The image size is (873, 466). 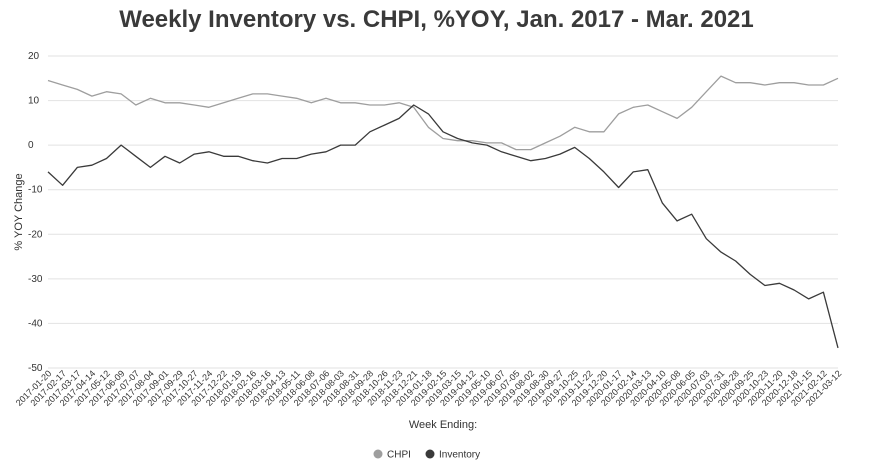 What do you see at coordinates (443, 113) in the screenshot?
I see `series-line-chpi` at bounding box center [443, 113].